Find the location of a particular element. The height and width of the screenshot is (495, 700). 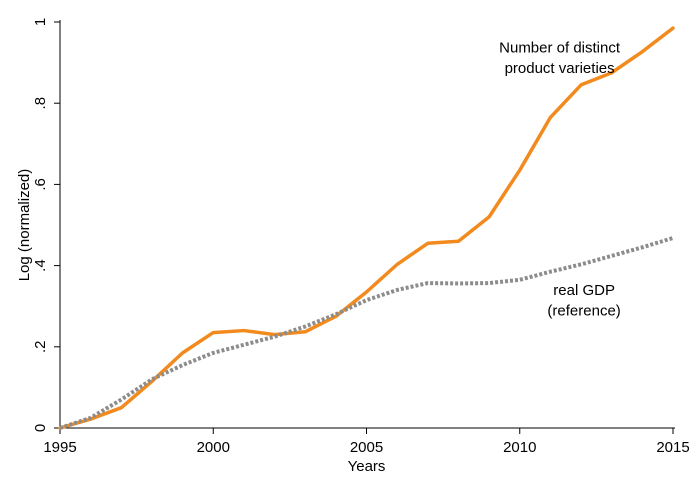

x-tick-label: 1995 is located at coordinates (59, 447).